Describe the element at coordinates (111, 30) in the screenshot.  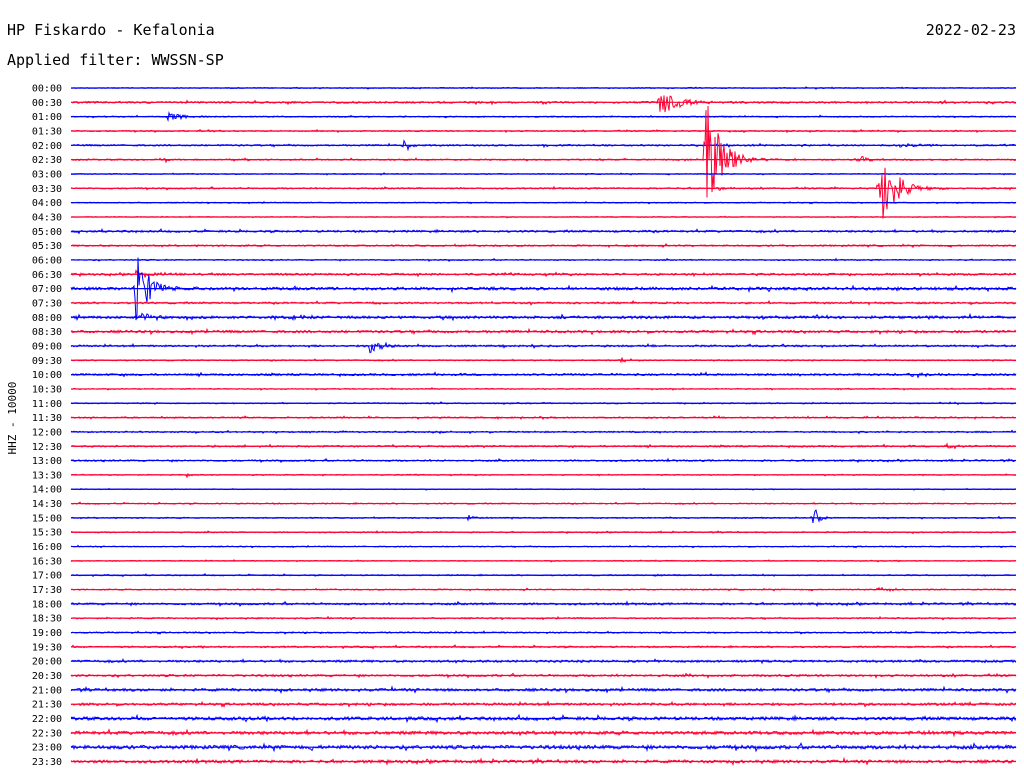
I see `station-title: HP Fiskardo - Kefalonia` at that location.